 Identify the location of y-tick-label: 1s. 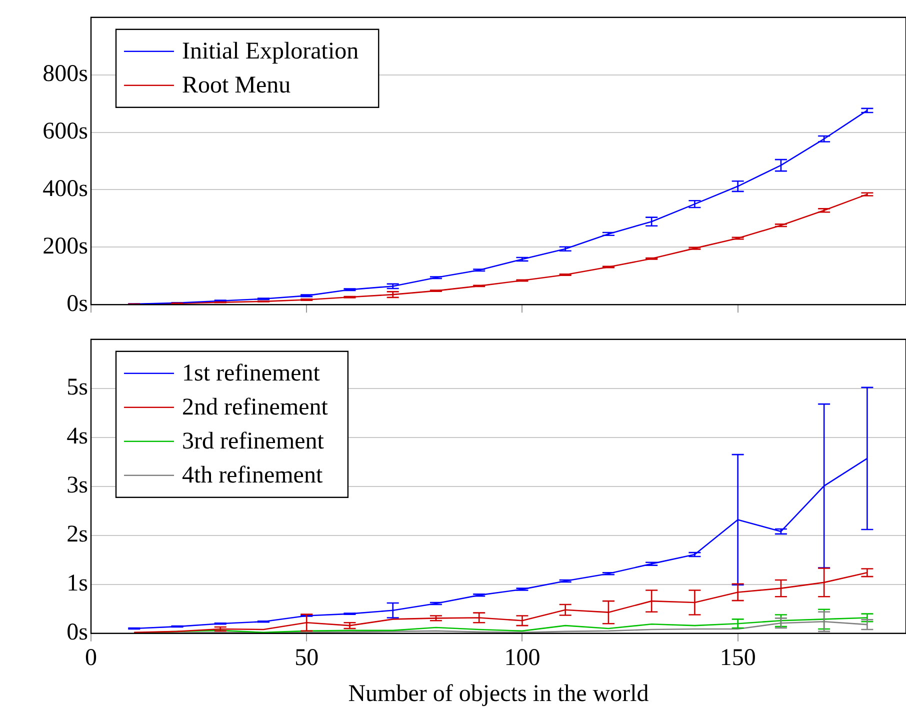
(77, 583).